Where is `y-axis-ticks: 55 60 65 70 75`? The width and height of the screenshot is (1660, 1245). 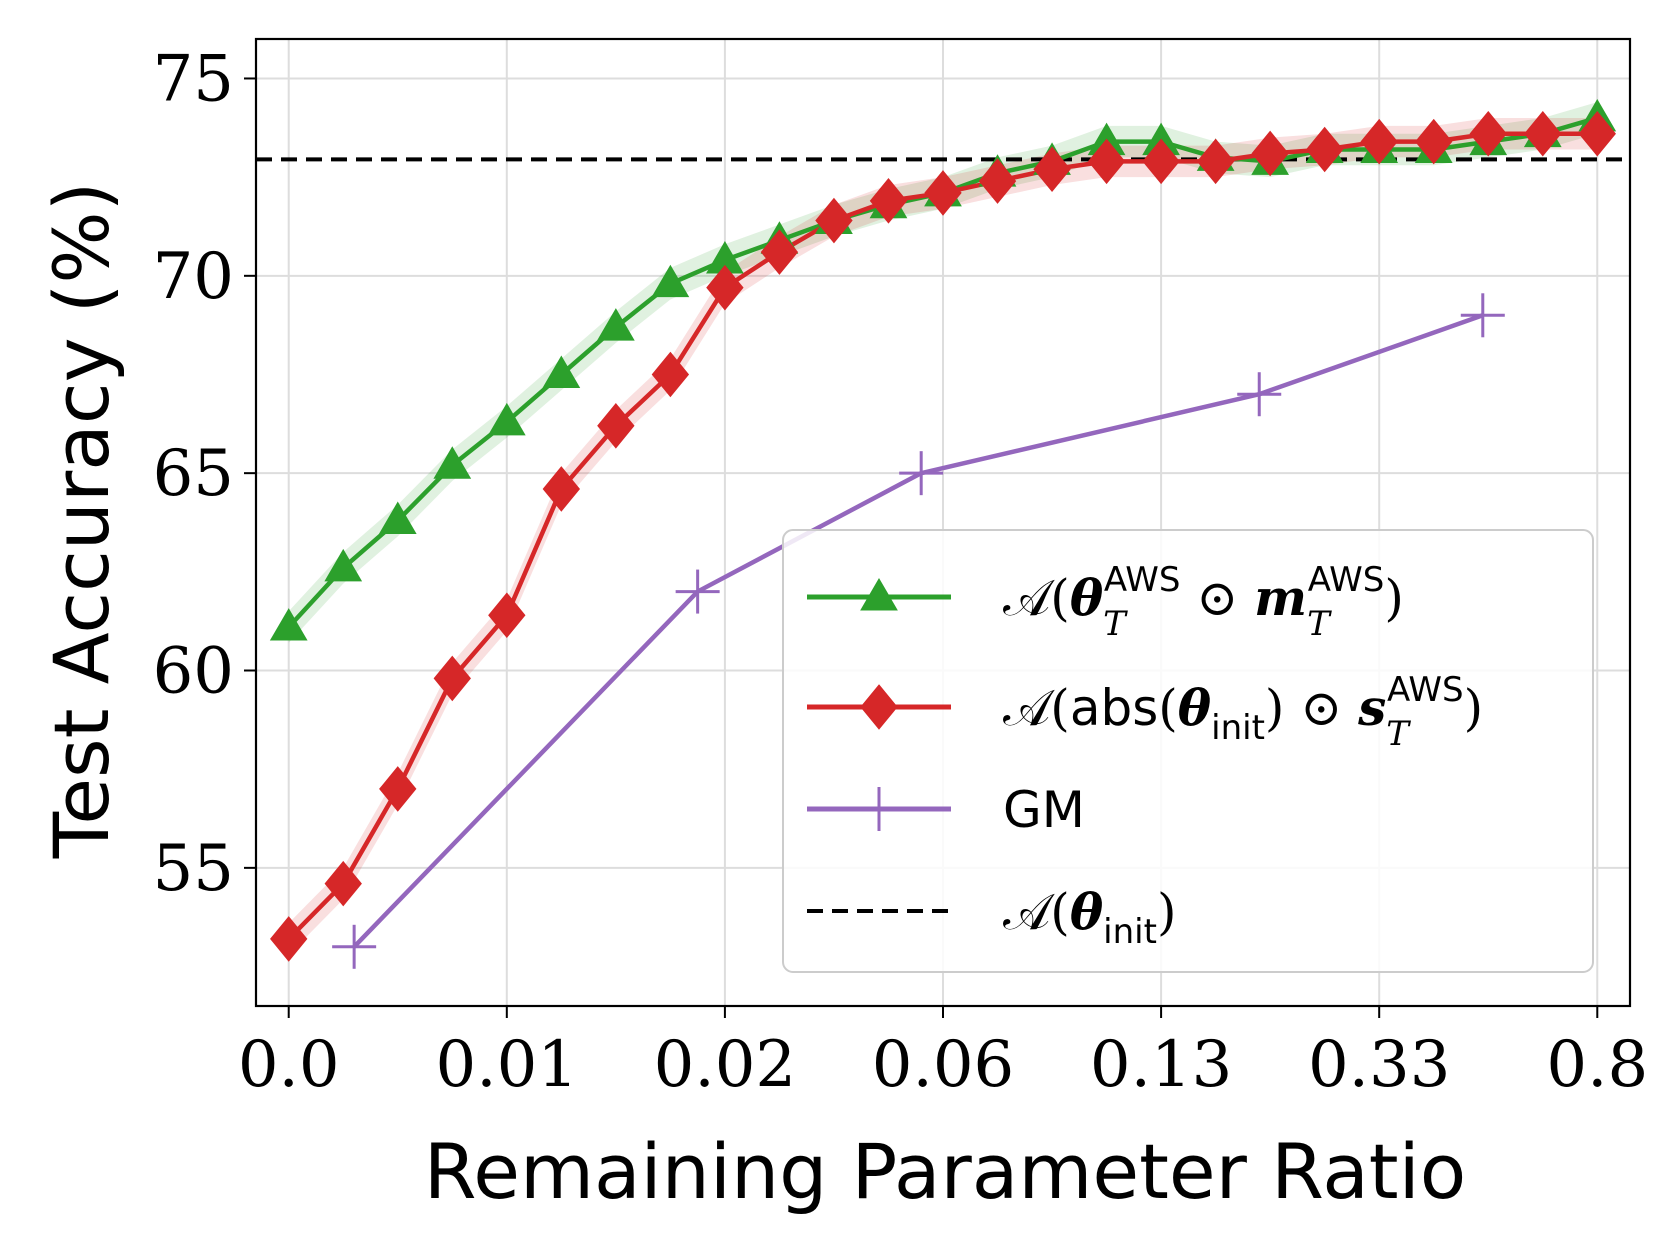
y-axis-ticks: 55 60 65 70 75 is located at coordinates (204, 474).